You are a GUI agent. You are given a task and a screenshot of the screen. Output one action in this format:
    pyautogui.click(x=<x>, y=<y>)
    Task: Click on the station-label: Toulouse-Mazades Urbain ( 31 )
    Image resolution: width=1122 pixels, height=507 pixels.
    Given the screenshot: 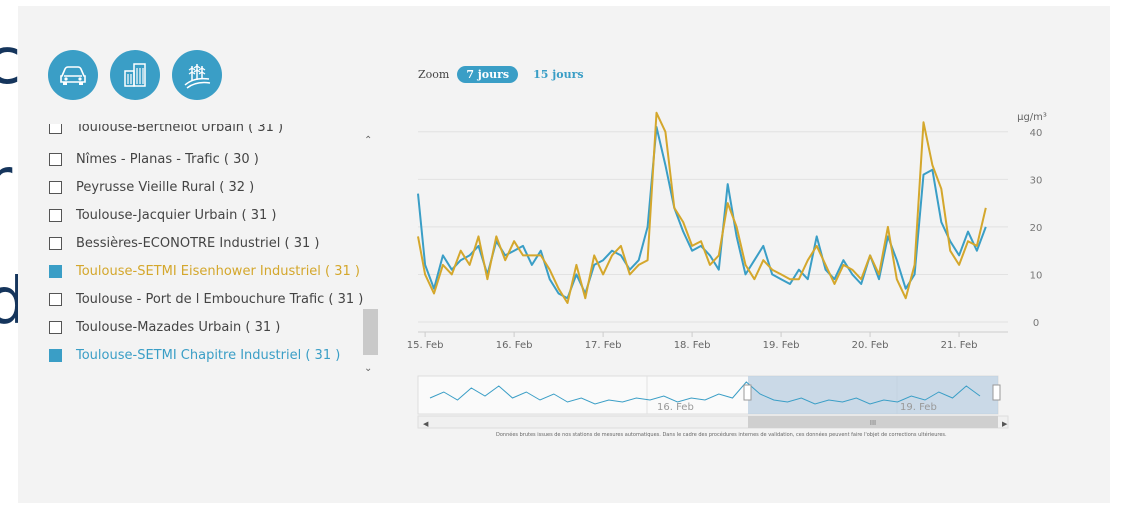 What is the action you would take?
    pyautogui.click(x=178, y=327)
    